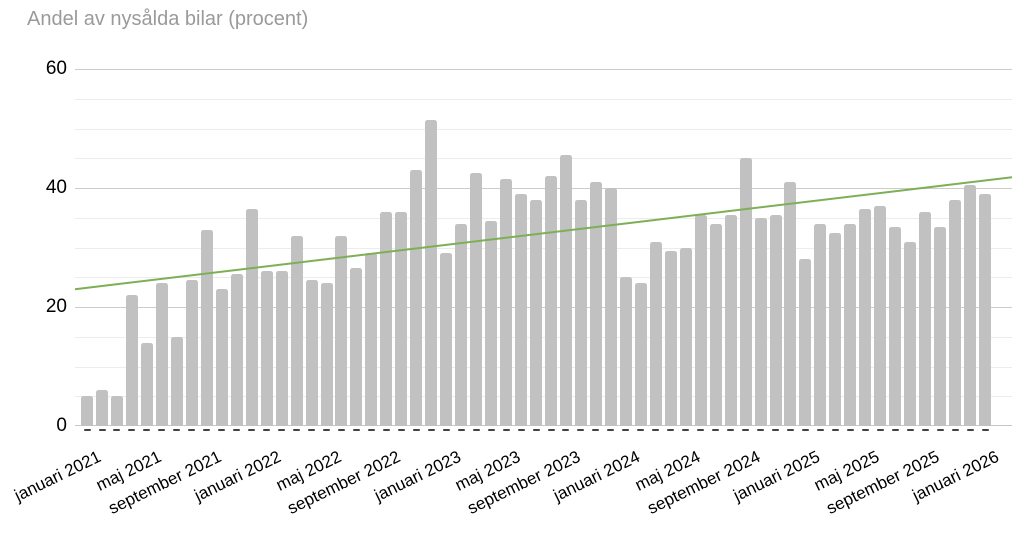 The width and height of the screenshot is (1024, 557). What do you see at coordinates (488, 471) in the screenshot?
I see `x-axis-label: maj 2023` at bounding box center [488, 471].